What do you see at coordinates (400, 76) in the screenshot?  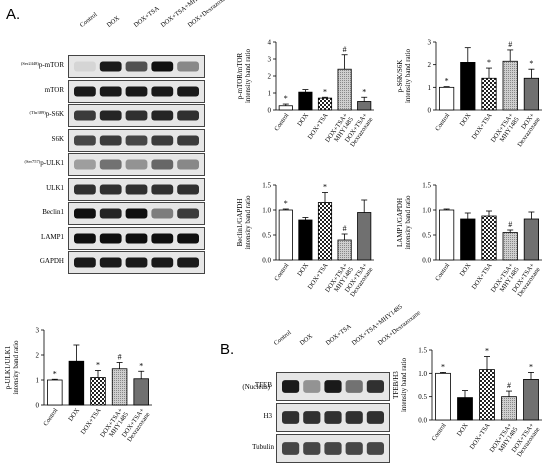 I see `y-axis-label: p-S6K/S6K` at bounding box center [400, 76].